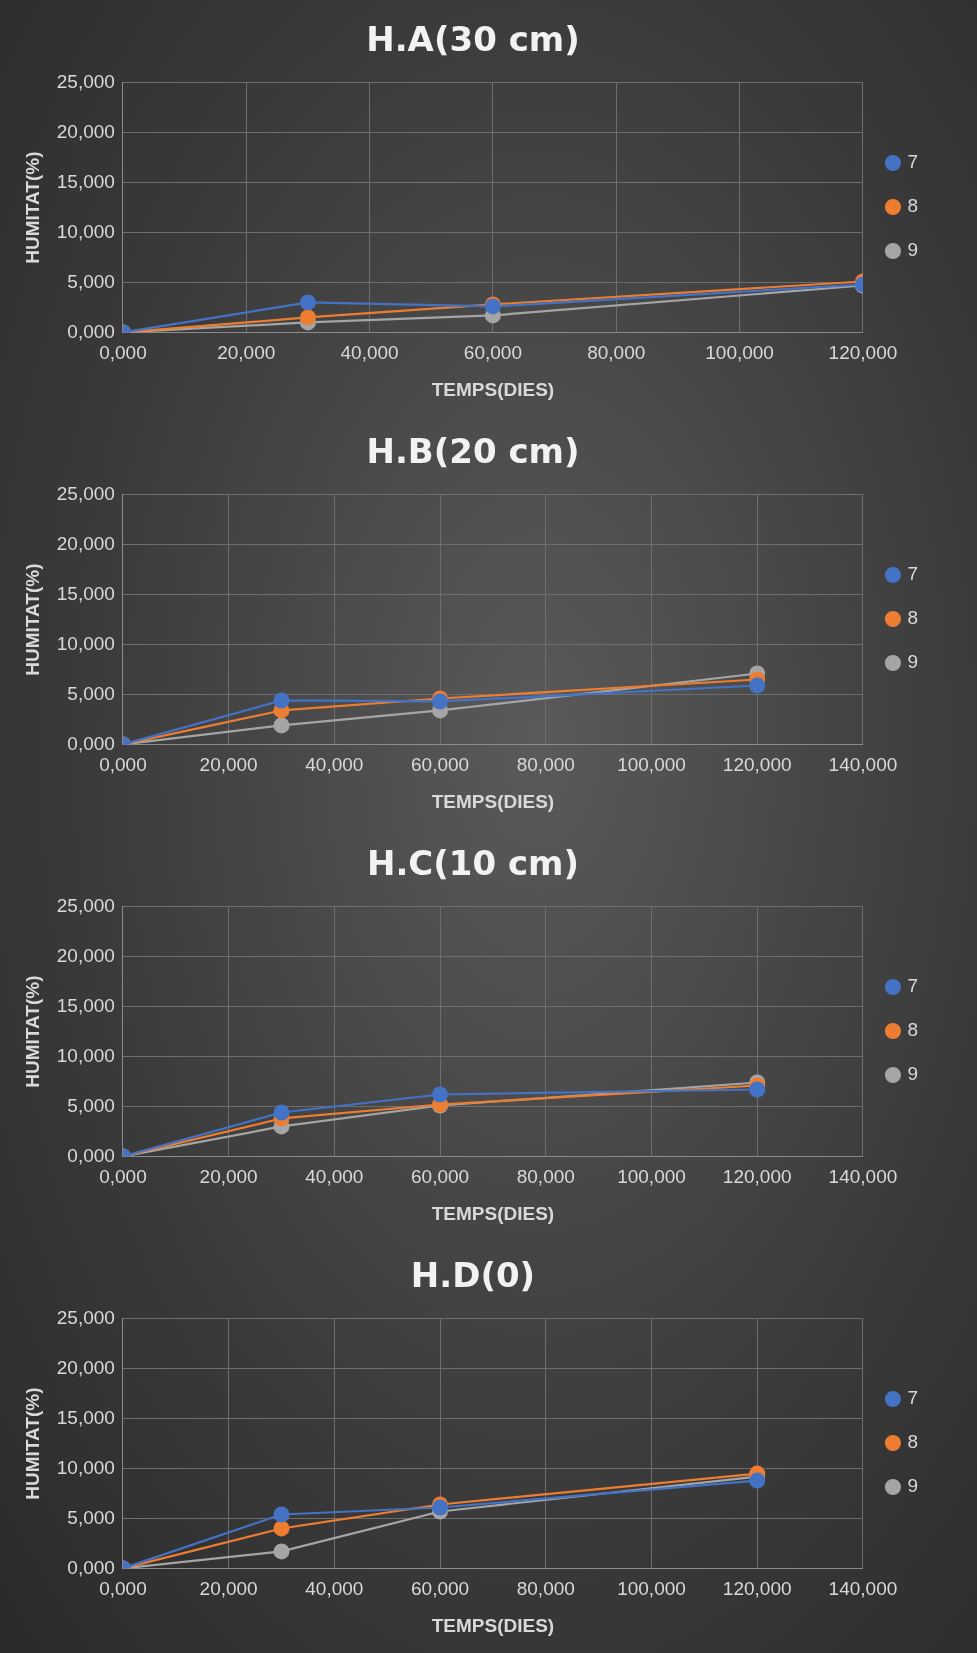  What do you see at coordinates (473, 1275) in the screenshot?
I see `chart-title: H.D(0)` at bounding box center [473, 1275].